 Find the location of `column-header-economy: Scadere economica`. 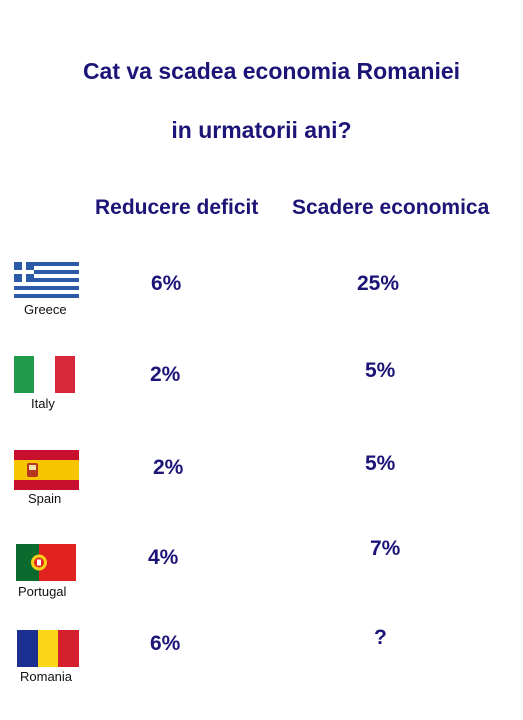

column-header-economy: Scadere economica is located at coordinates (391, 207).